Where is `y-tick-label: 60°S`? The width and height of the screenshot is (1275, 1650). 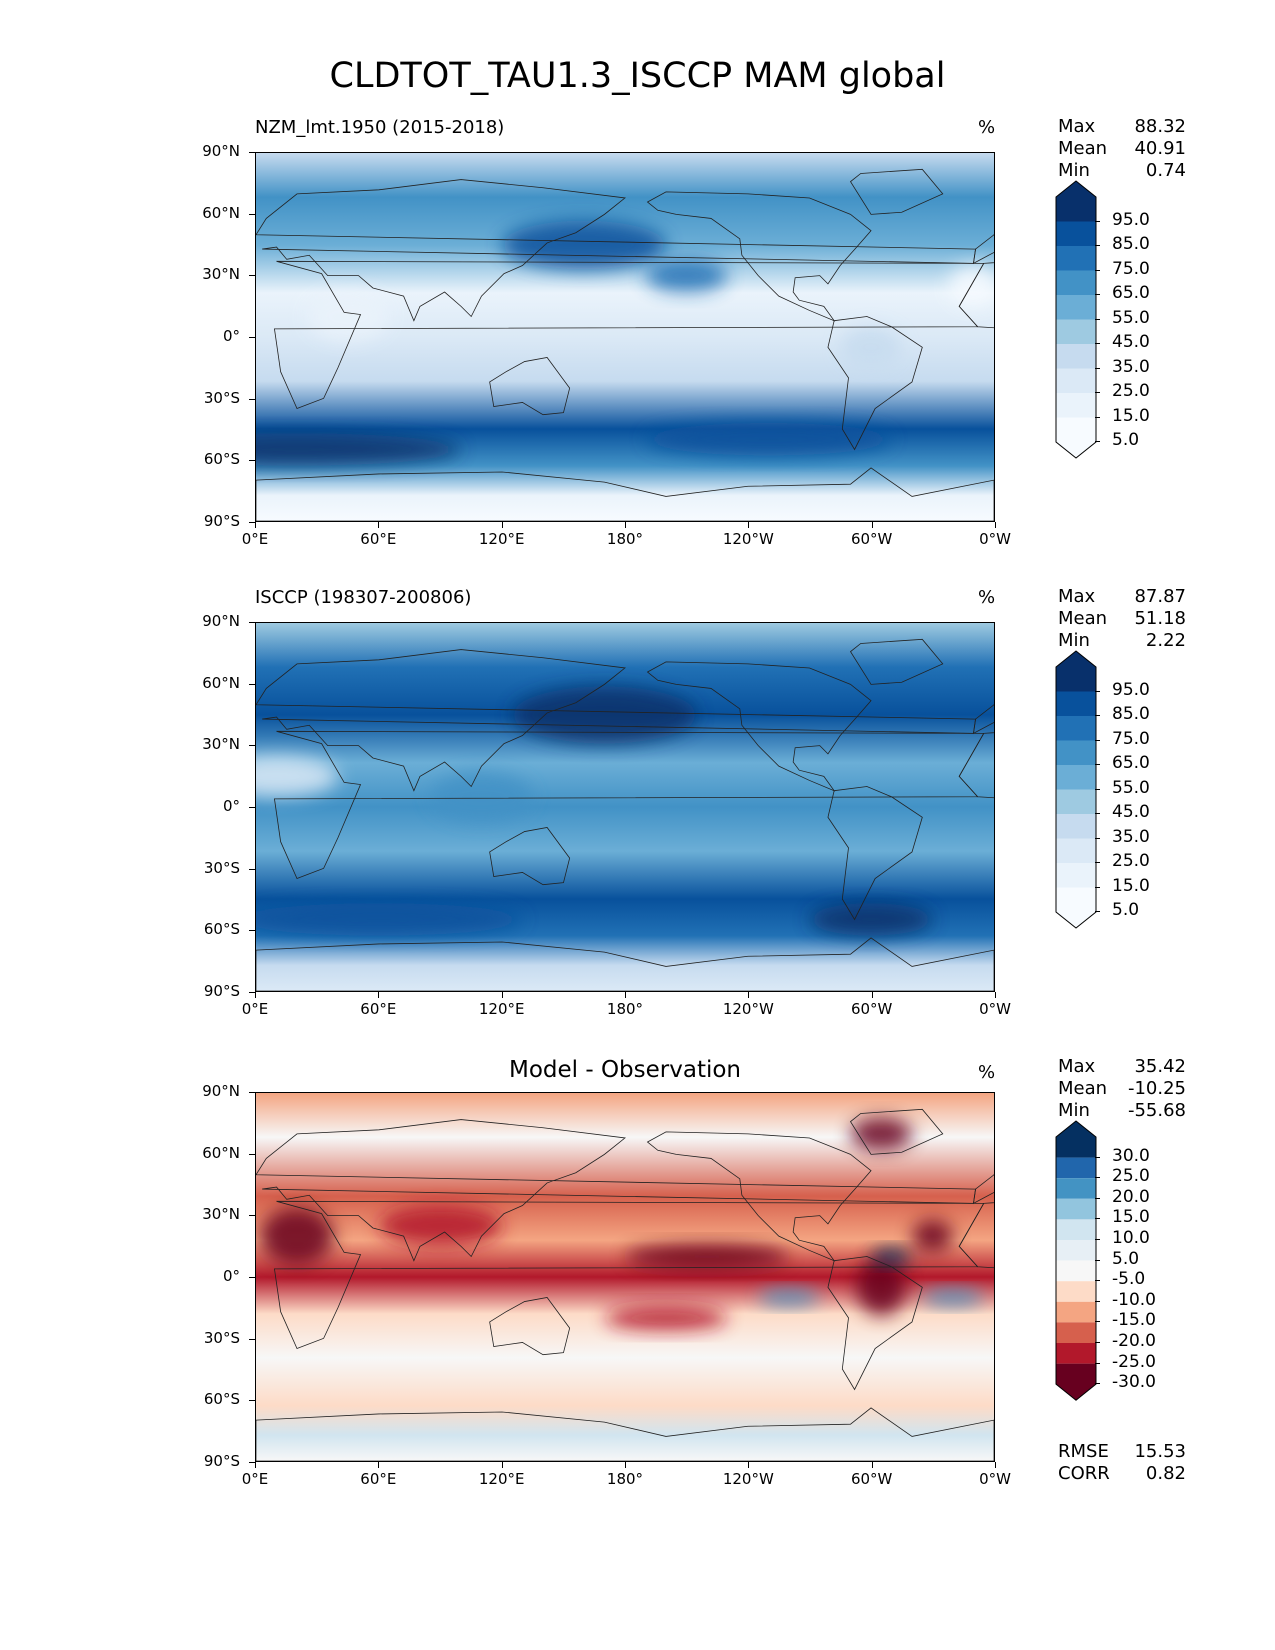 y-tick-label: 60°S is located at coordinates (221, 929).